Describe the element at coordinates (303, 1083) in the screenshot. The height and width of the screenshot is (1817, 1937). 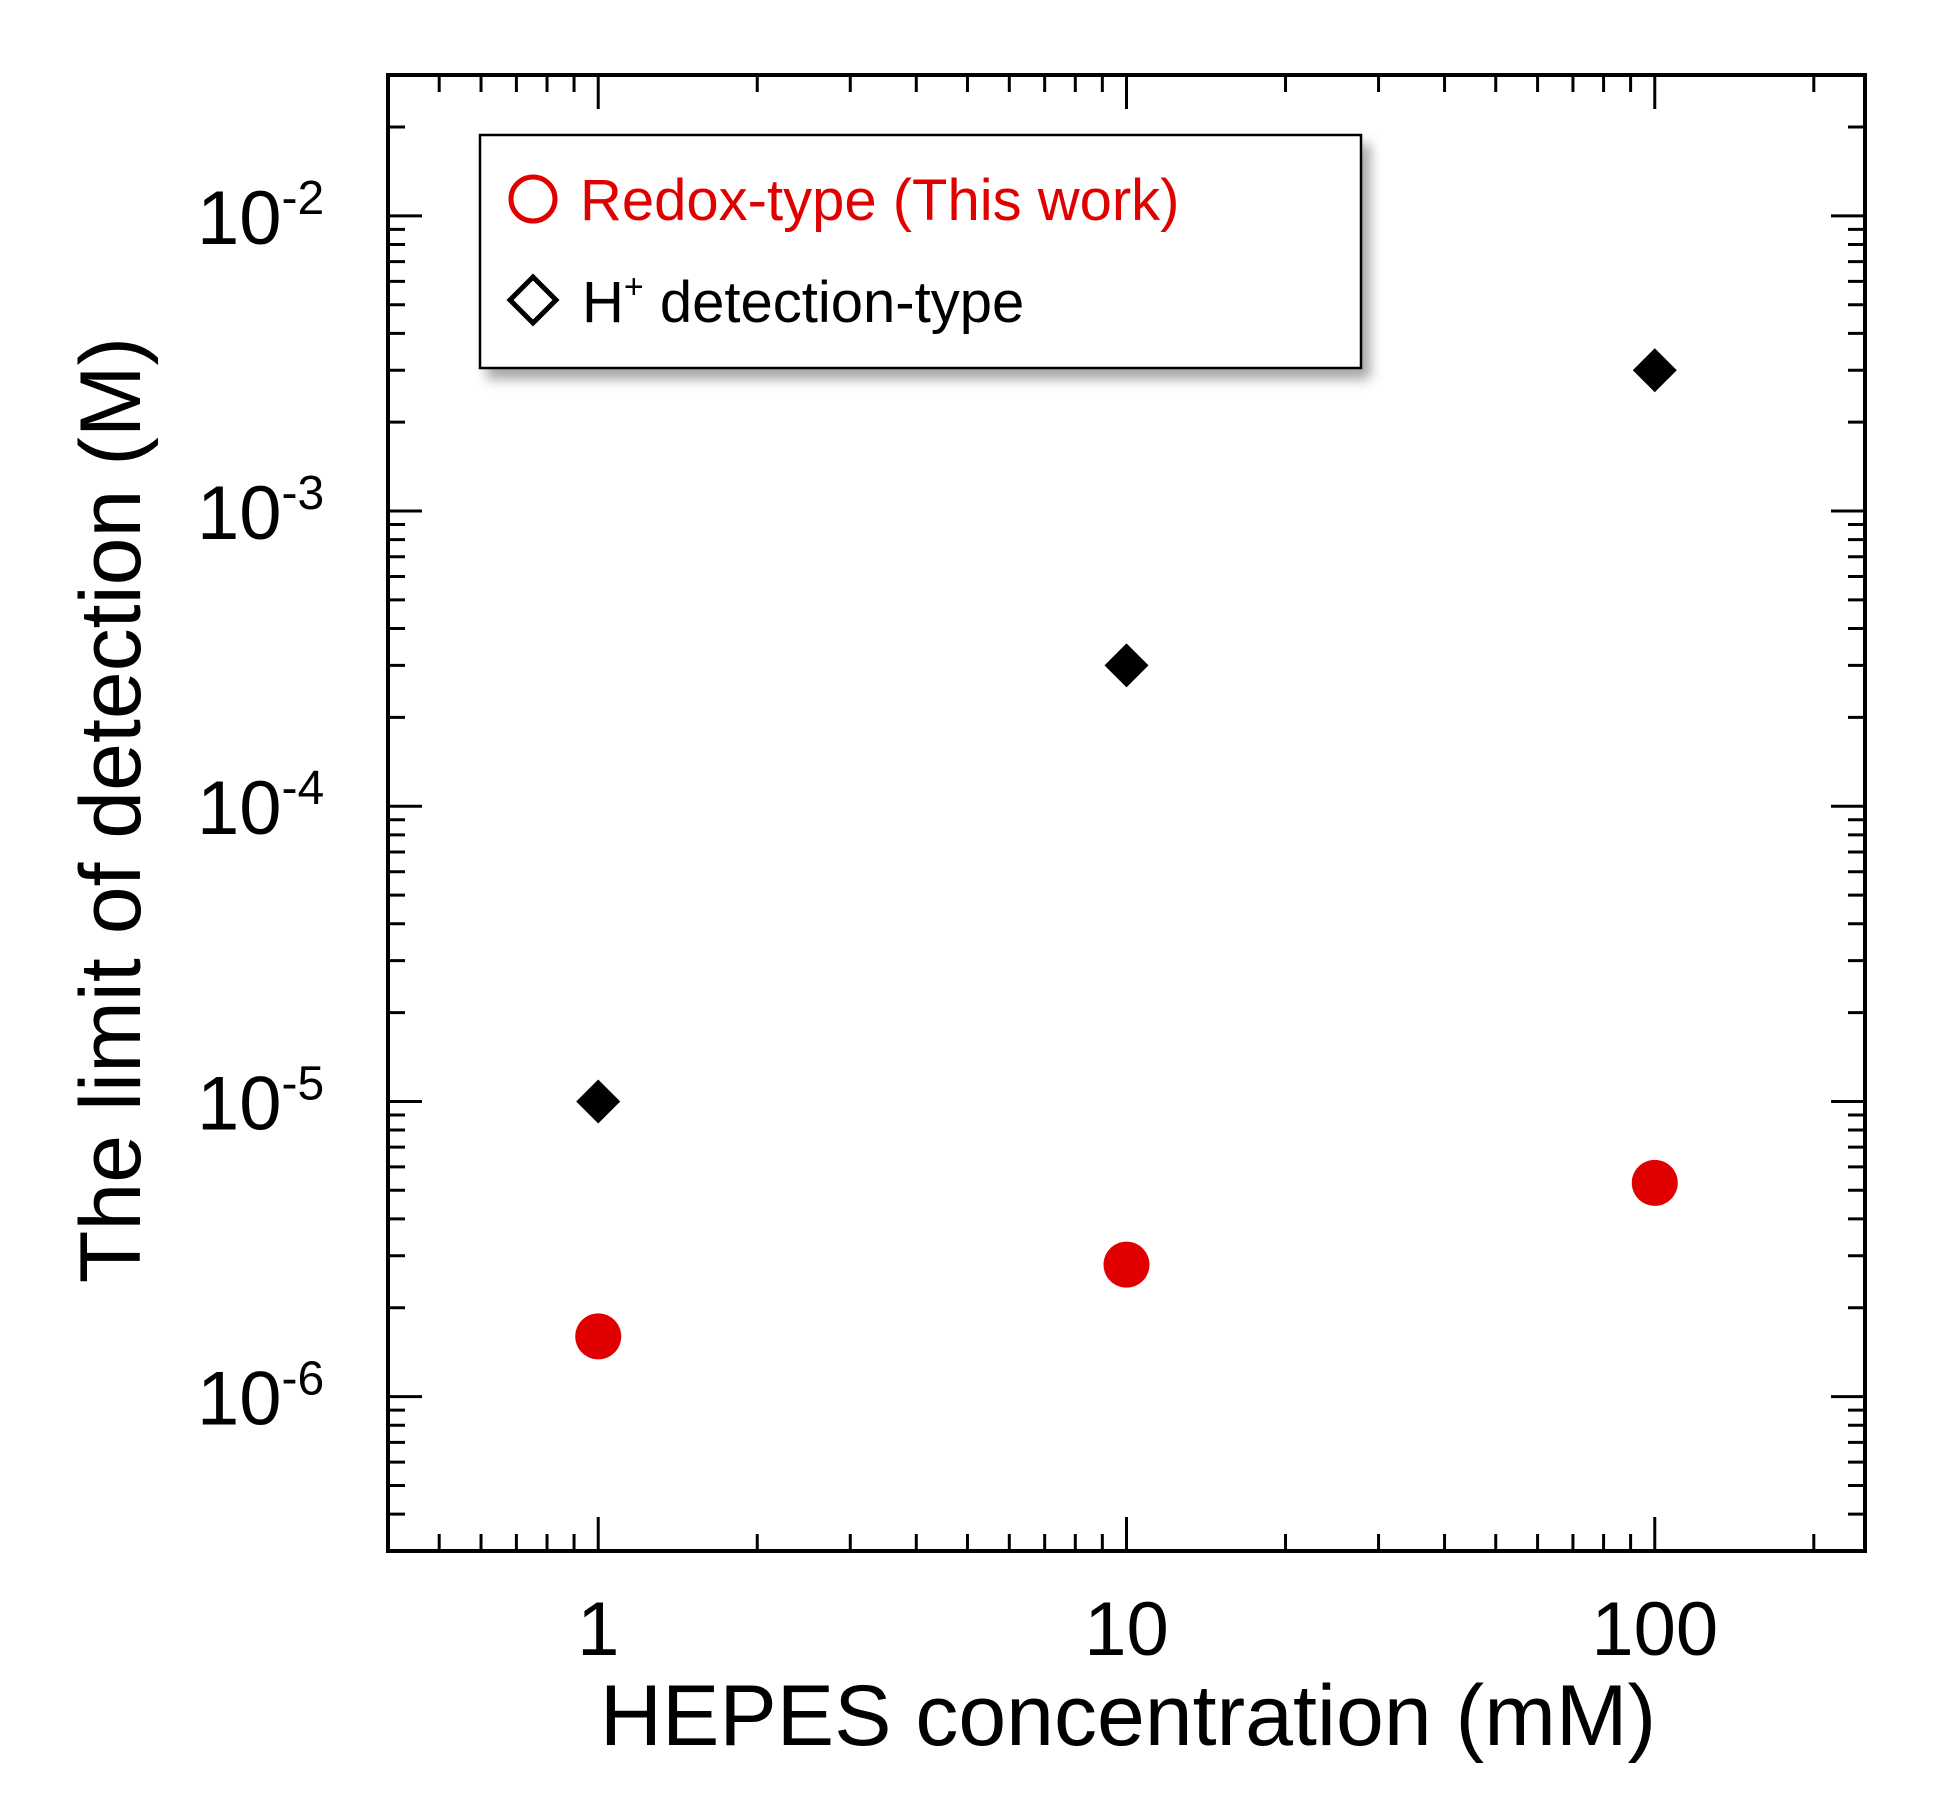
I see `y-tick-exponent: -5` at that location.